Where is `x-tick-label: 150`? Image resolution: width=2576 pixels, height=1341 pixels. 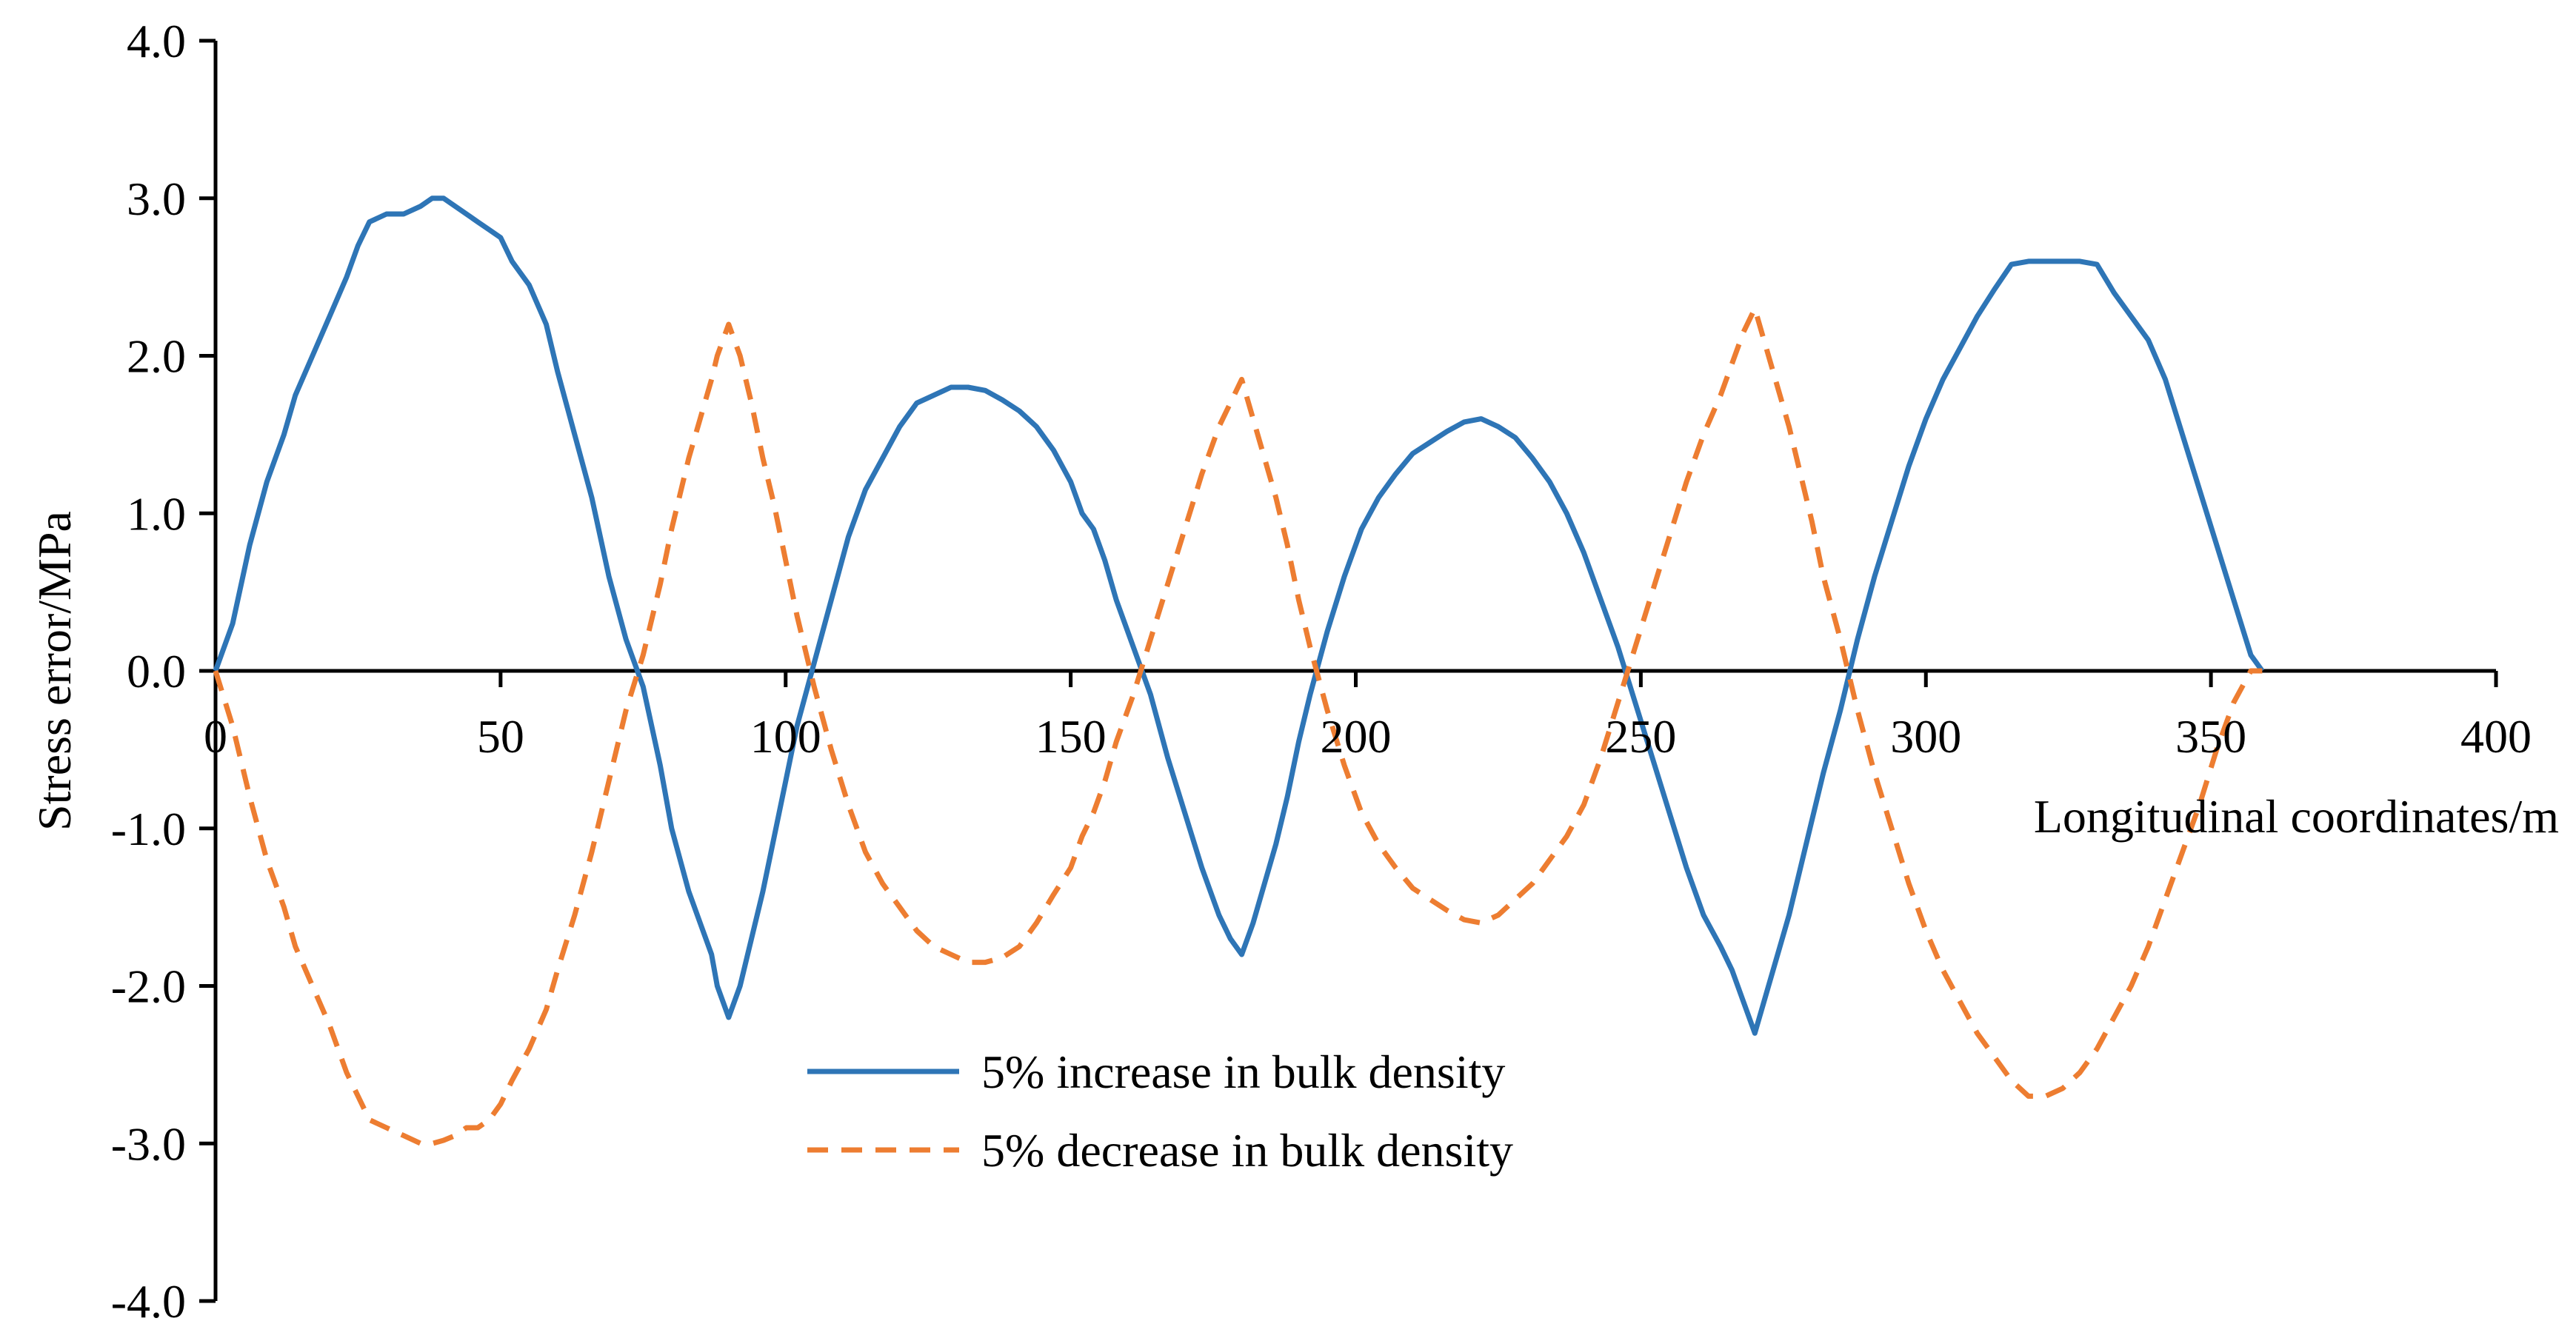
x-tick-label: 150 is located at coordinates (1071, 737).